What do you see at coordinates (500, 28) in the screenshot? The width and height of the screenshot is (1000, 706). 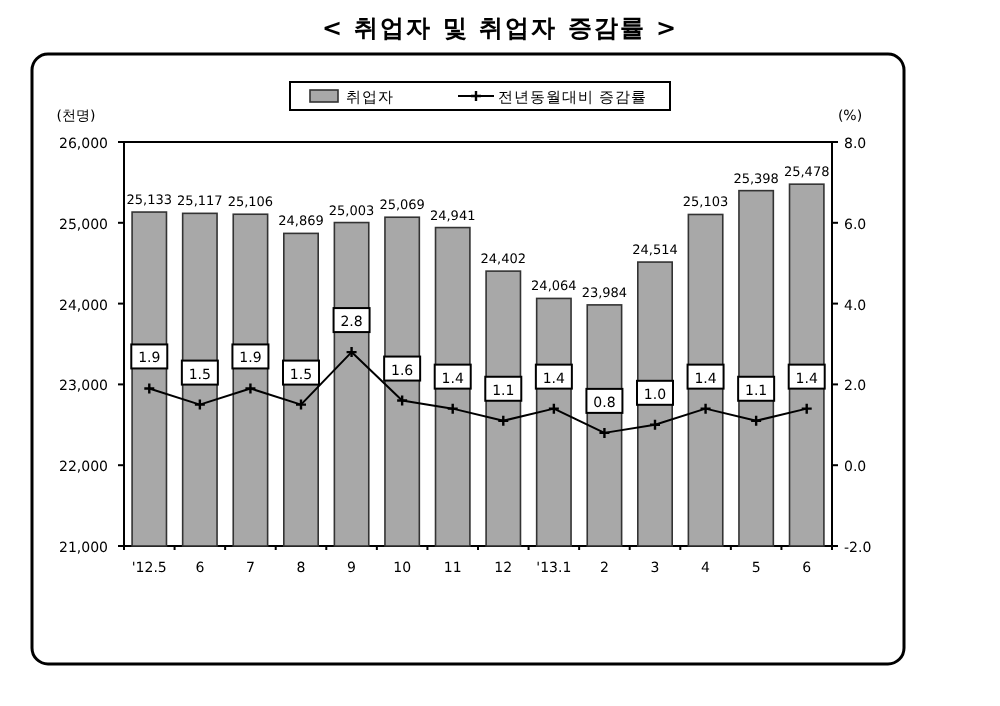 I see `chart-title: < 취업자 및 취업자 증감률 >` at bounding box center [500, 28].